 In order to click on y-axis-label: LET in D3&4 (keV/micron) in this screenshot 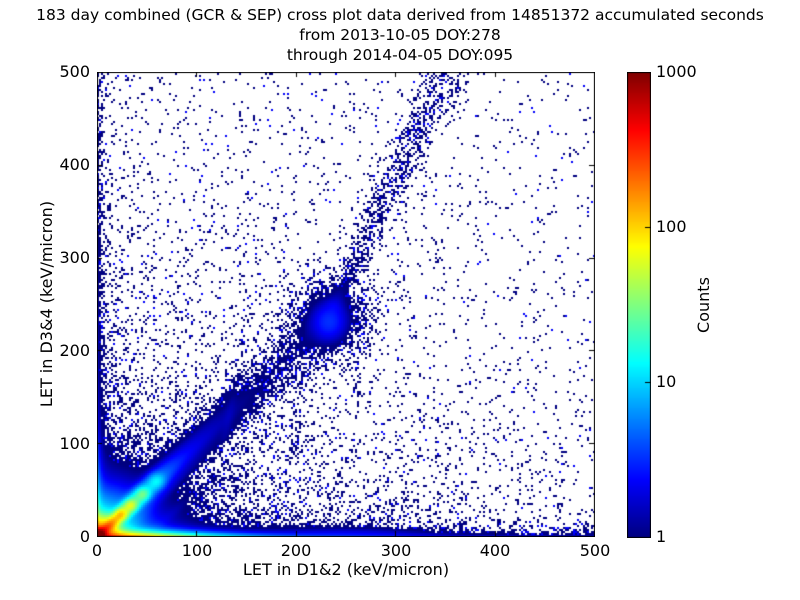, I will do `click(46, 304)`.